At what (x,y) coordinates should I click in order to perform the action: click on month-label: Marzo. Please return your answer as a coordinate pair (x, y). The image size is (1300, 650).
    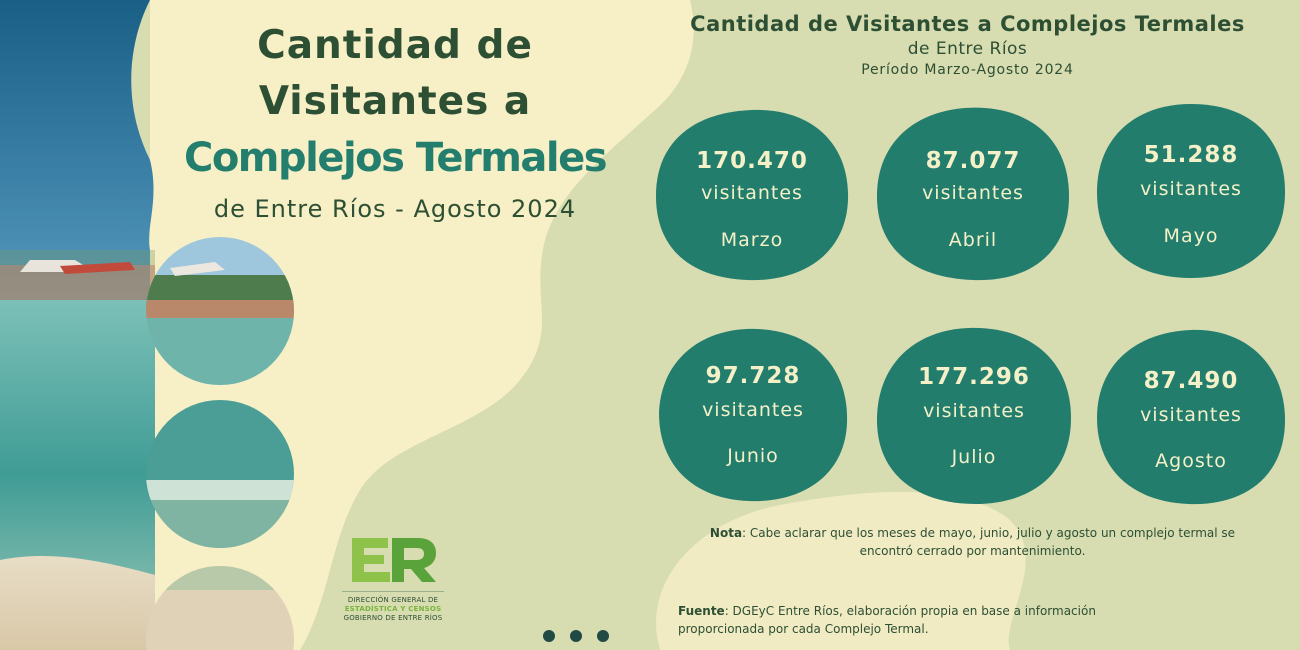
    Looking at the image, I should click on (752, 240).